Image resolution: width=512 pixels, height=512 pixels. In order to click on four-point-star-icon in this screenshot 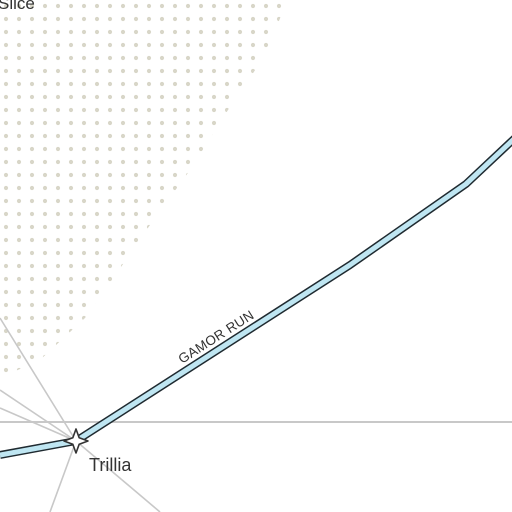, I will do `click(76, 441)`.